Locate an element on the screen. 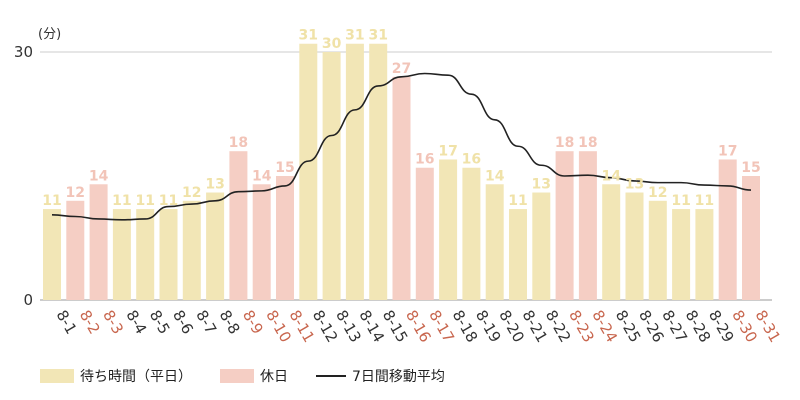 The width and height of the screenshot is (800, 400). legend-item-weekday: 待ち時間（平日） is located at coordinates (116, 376).